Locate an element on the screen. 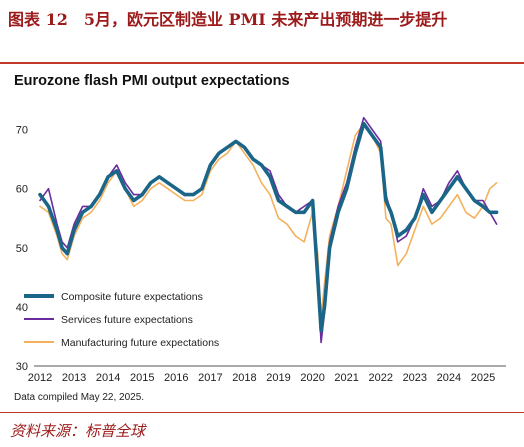 The image size is (524, 447). x-tick-label: 2013 is located at coordinates (74, 378).